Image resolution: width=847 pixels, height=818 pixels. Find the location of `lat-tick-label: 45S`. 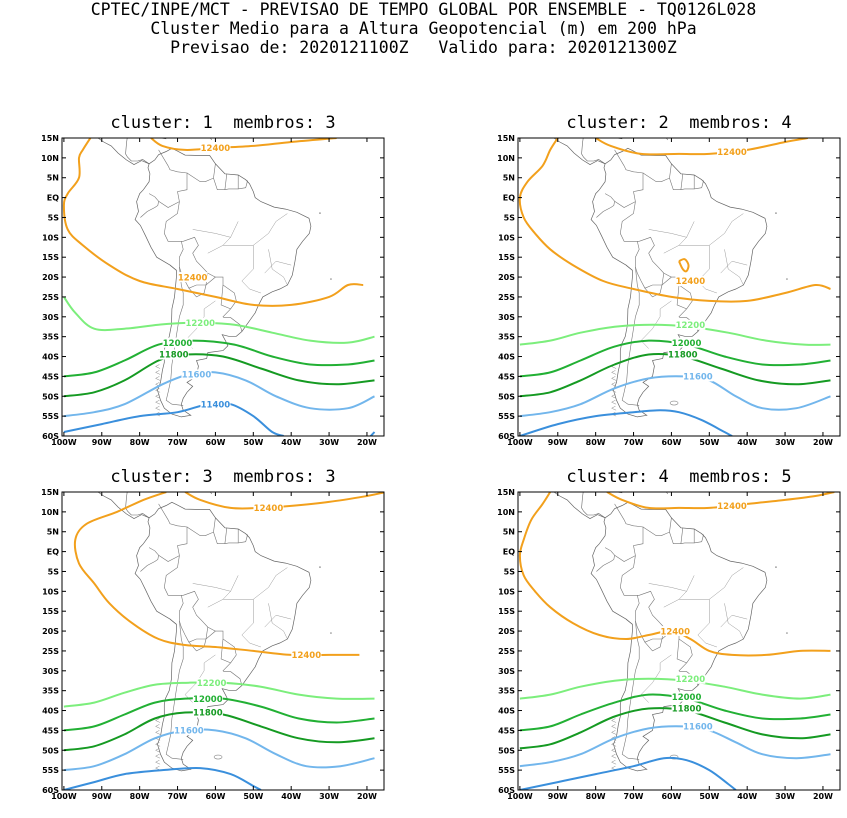

lat-tick-label: 45S is located at coordinates (50, 376).